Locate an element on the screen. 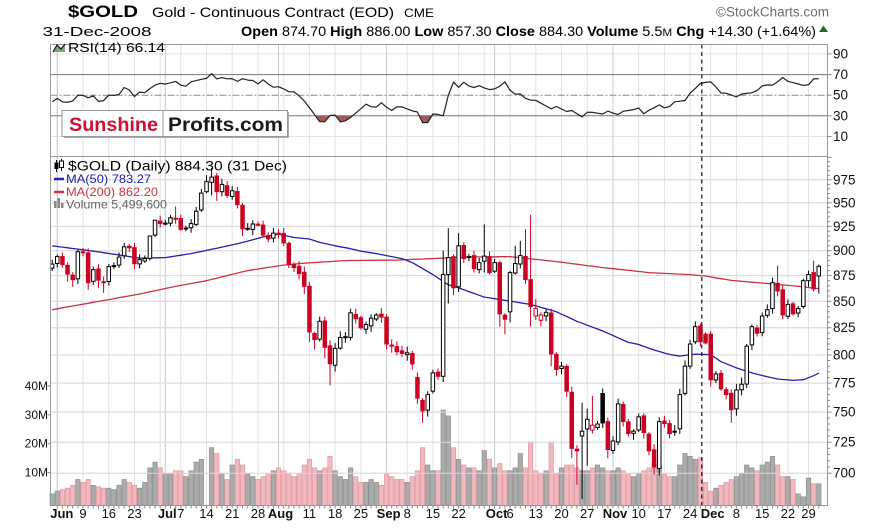 The image size is (875, 531). svg-text: 21 is located at coordinates (232, 513).